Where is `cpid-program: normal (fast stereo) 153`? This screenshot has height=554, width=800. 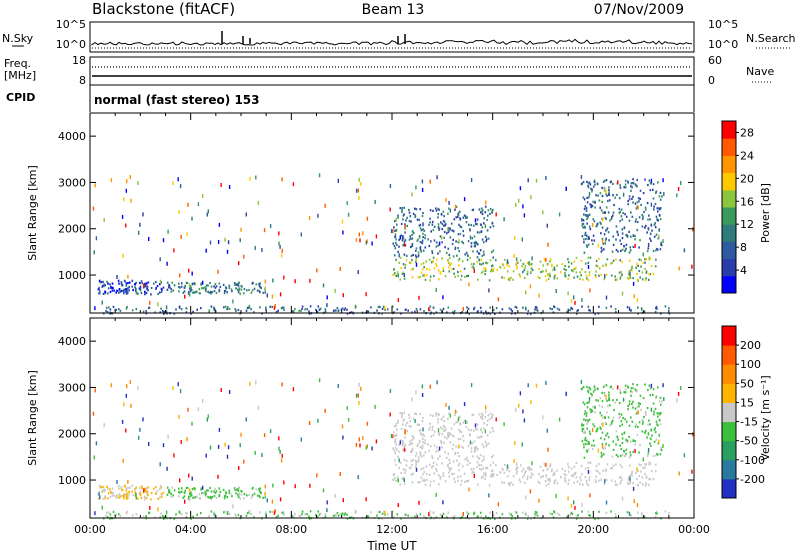 cpid-program: normal (fast stereo) 153 is located at coordinates (177, 100).